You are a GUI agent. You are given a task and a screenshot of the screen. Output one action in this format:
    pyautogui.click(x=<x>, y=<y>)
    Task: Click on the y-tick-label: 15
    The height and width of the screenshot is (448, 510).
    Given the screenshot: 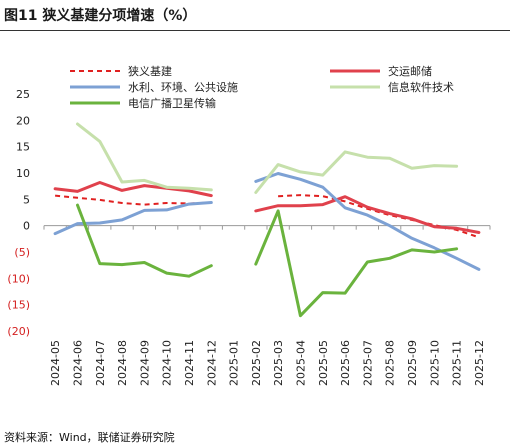 What is the action you would take?
    pyautogui.click(x=23, y=147)
    